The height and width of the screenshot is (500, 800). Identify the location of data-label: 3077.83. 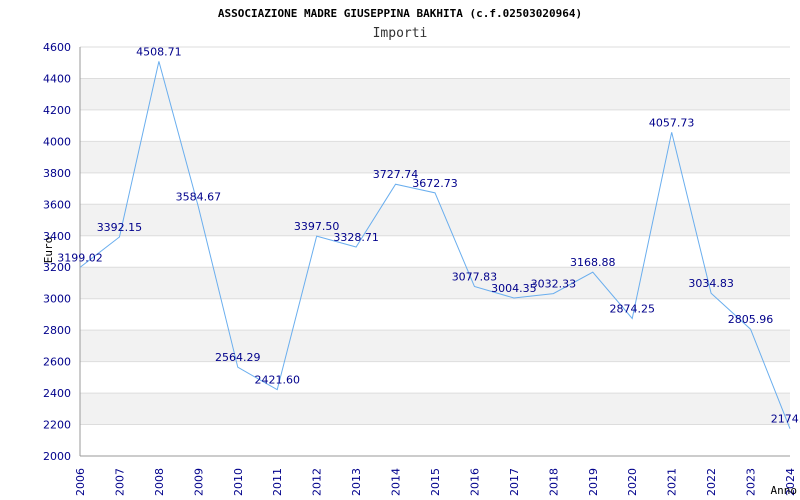
(475, 276).